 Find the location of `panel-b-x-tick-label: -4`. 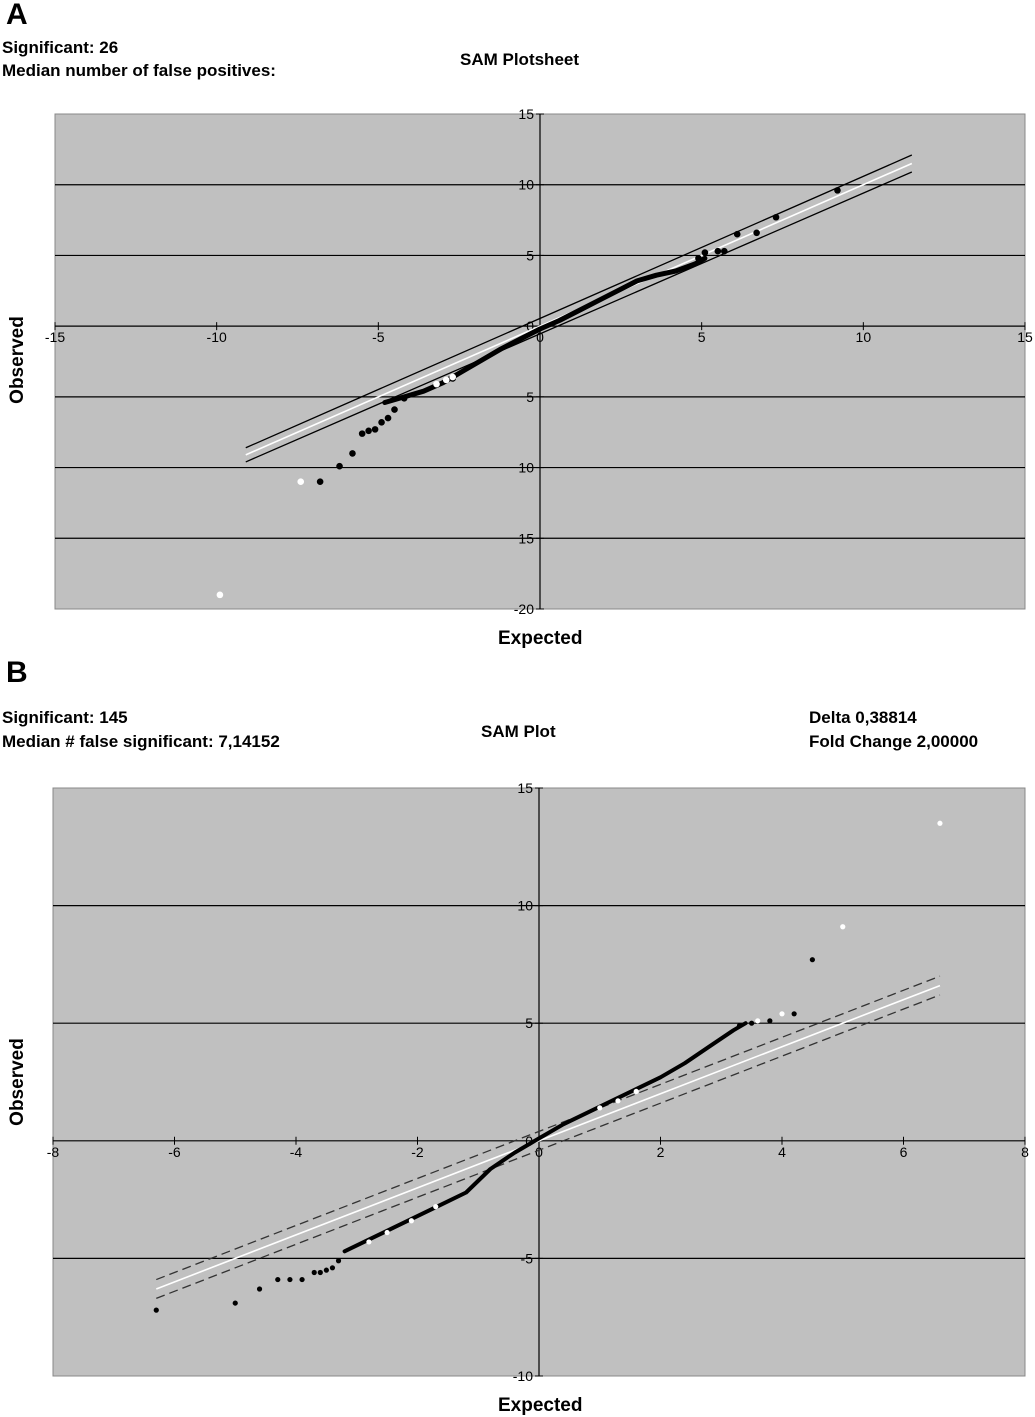

panel-b-x-tick-label: -4 is located at coordinates (296, 1152).